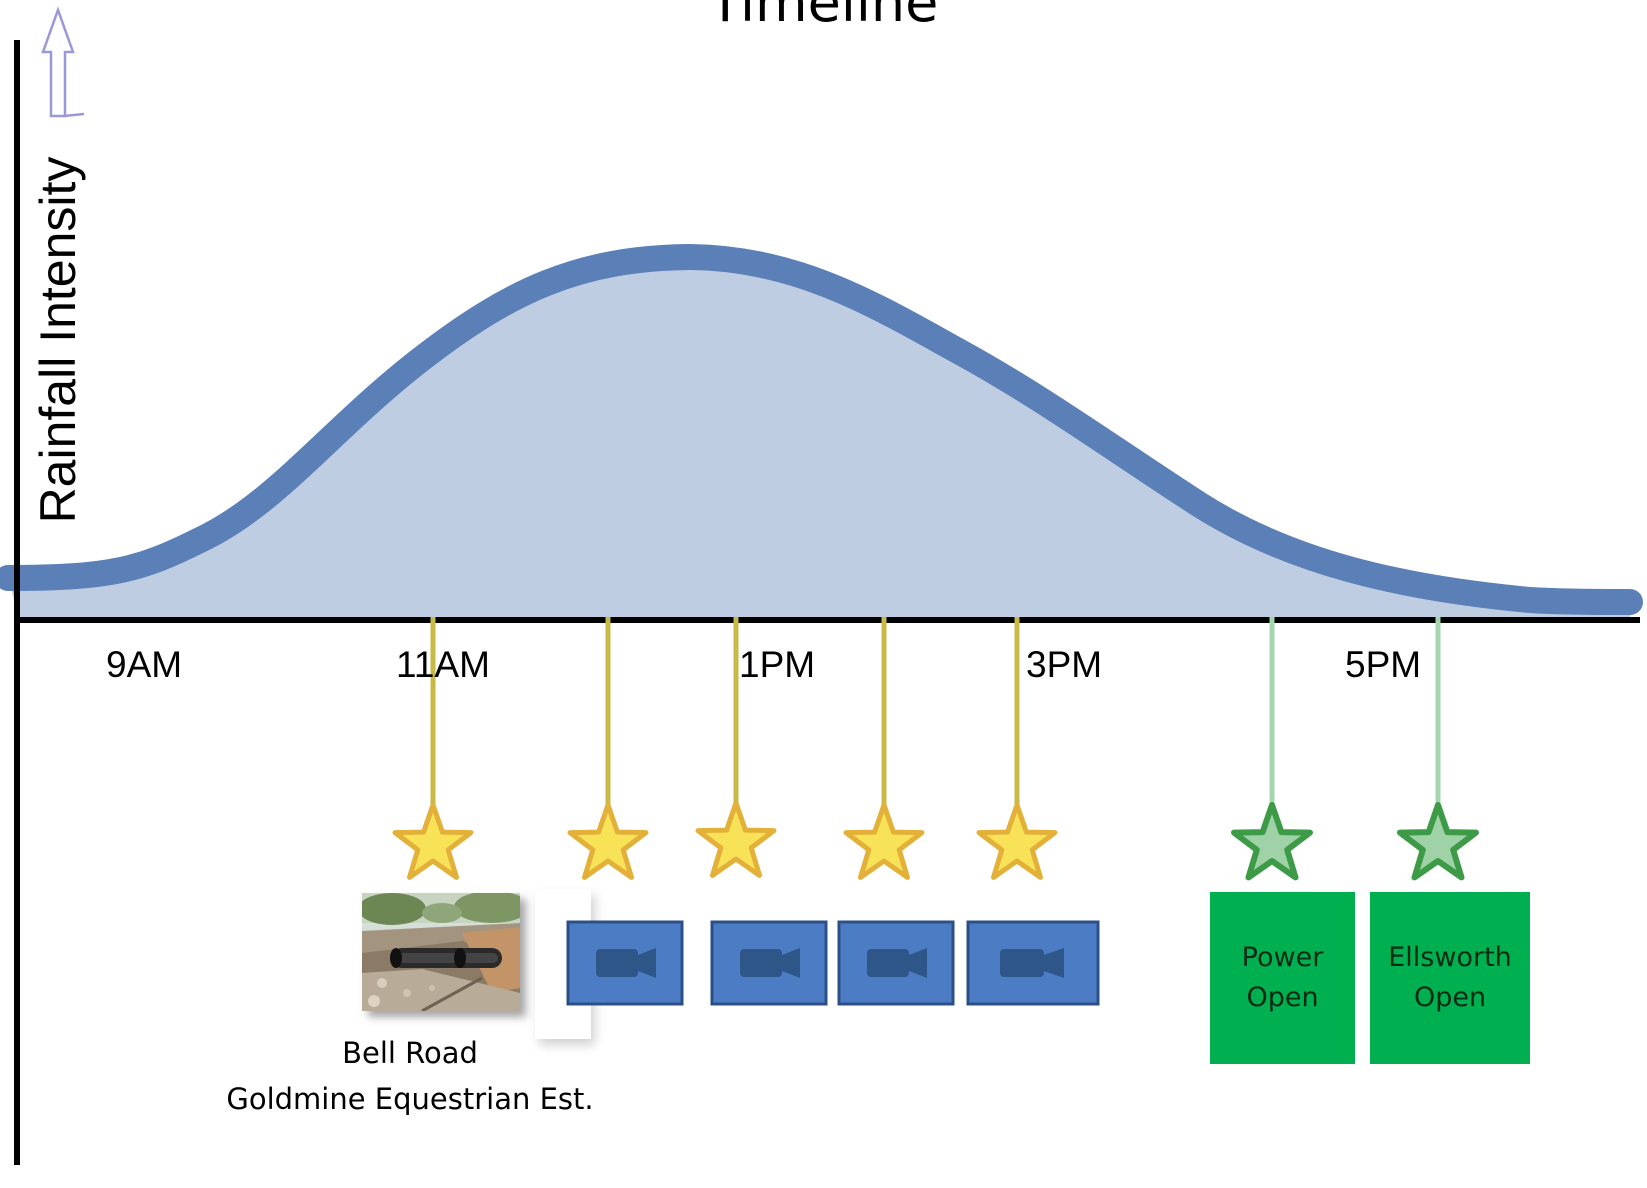  Describe the element at coordinates (443, 664) in the screenshot. I see `tick-label: 11AM` at that location.